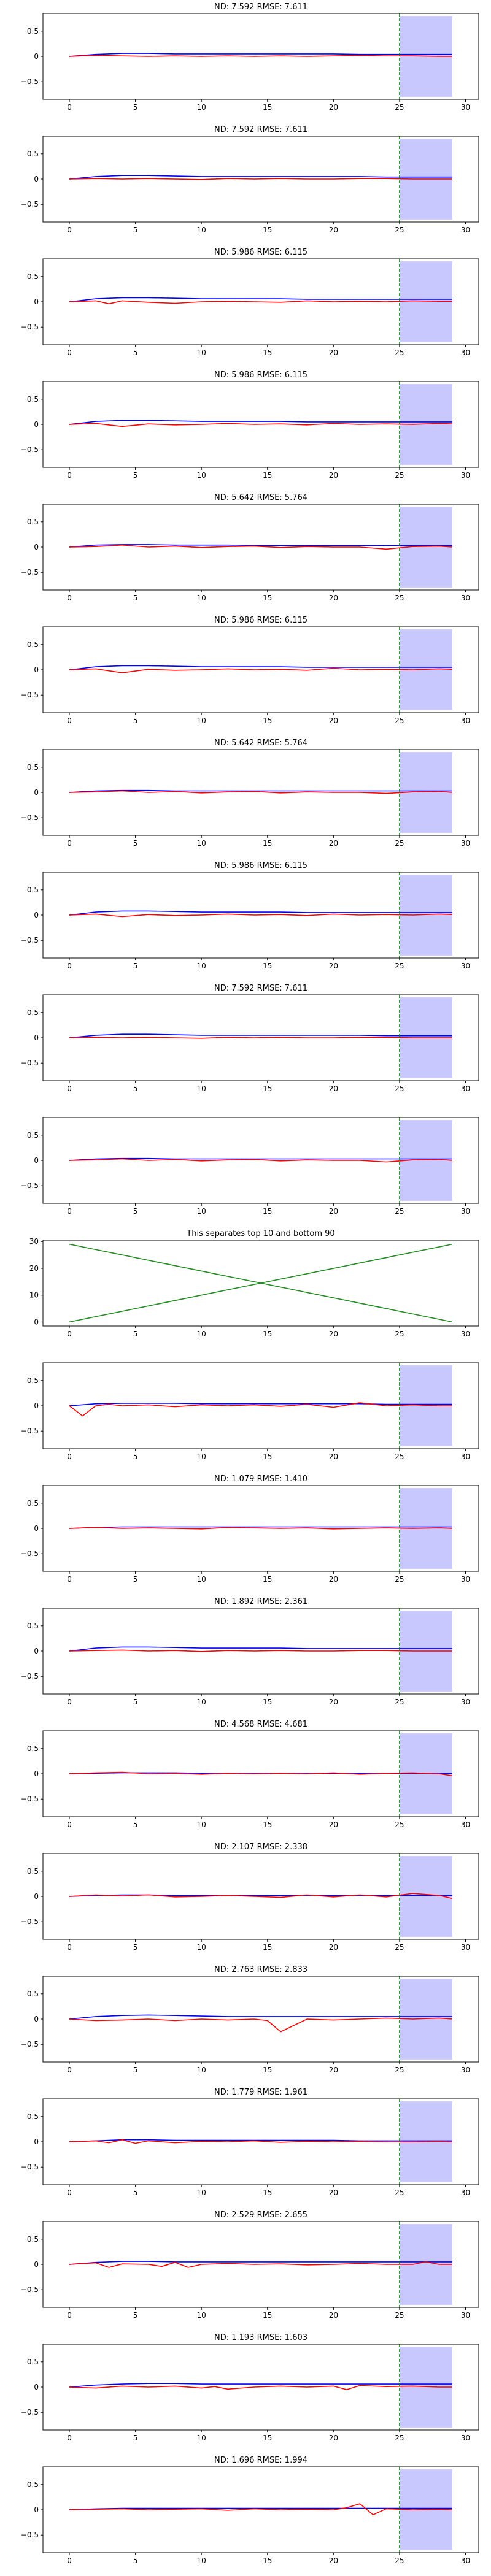 Image resolution: width=491 pixels, height=2576 pixels. What do you see at coordinates (260, 497) in the screenshot?
I see `panel-title: ND: 5.642 RMSE: 5.764` at bounding box center [260, 497].